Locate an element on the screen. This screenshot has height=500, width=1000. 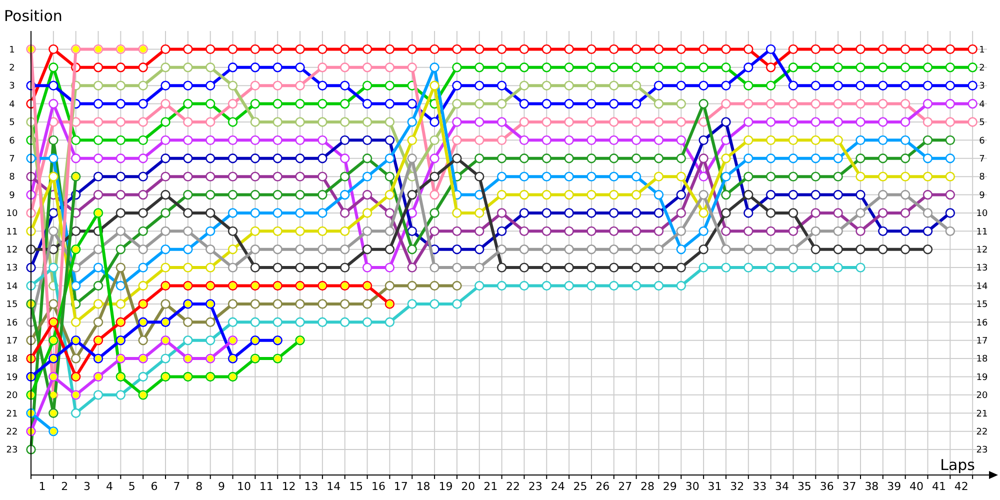
x-tick-label: 23 is located at coordinates (535, 486).